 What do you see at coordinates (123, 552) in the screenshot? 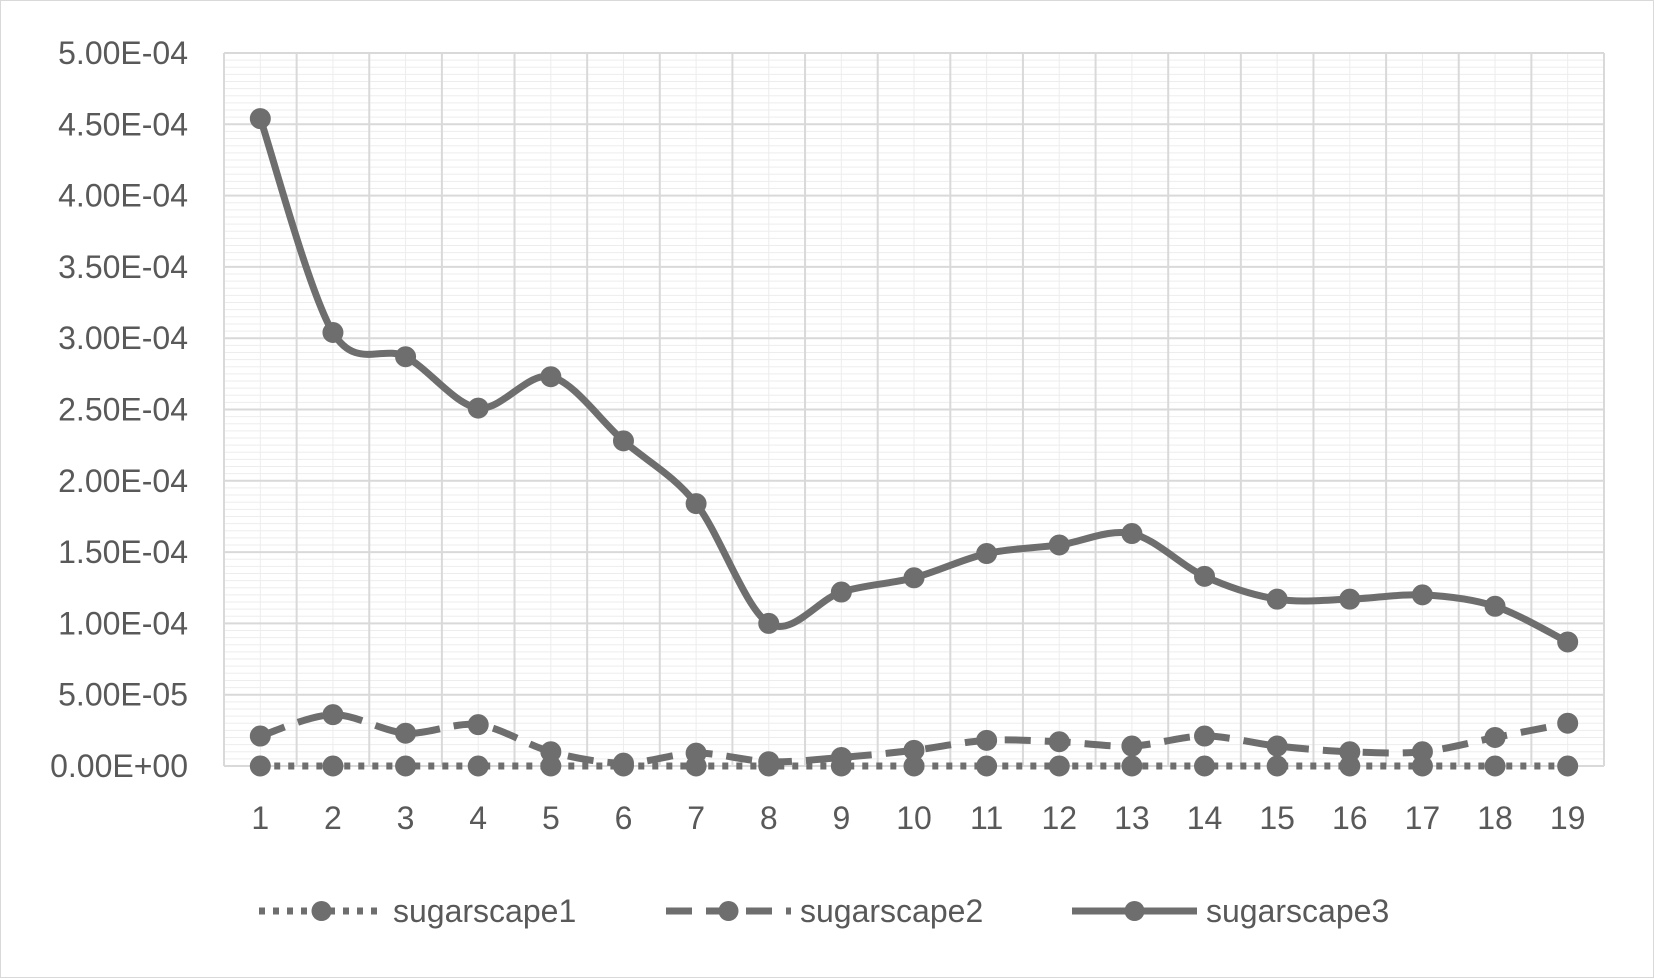
I see `y-tick-label: 1.50E-04` at bounding box center [123, 552].